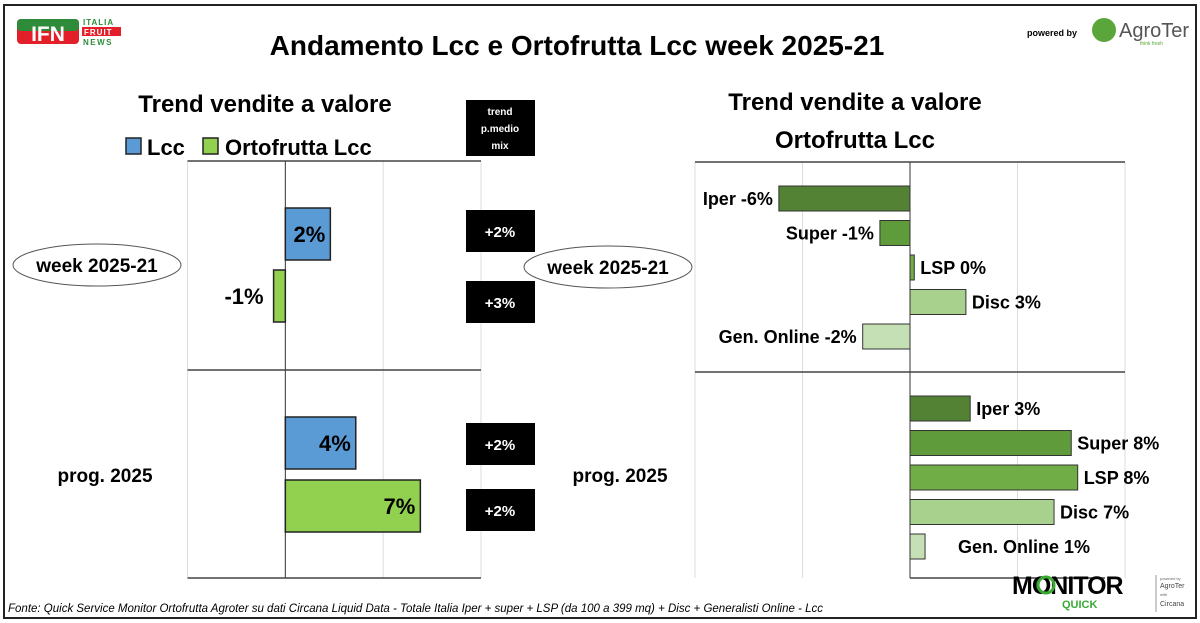 This screenshot has width=1200, height=623. What do you see at coordinates (133, 146) in the screenshot?
I see `legend-swatch-lcc` at bounding box center [133, 146].